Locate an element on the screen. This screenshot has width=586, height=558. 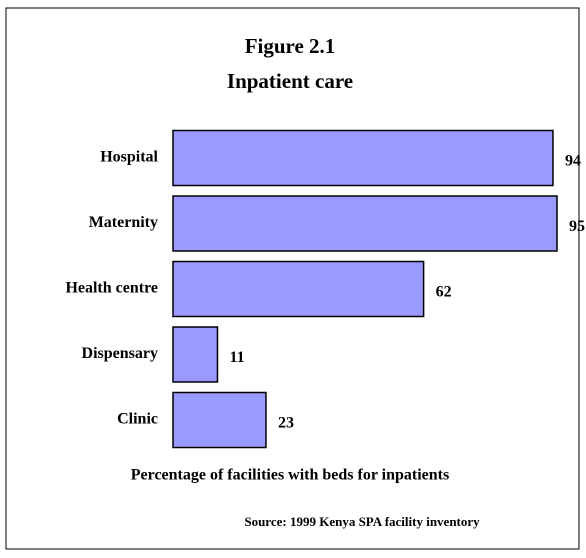
category-label: Hospital is located at coordinates (129, 157).